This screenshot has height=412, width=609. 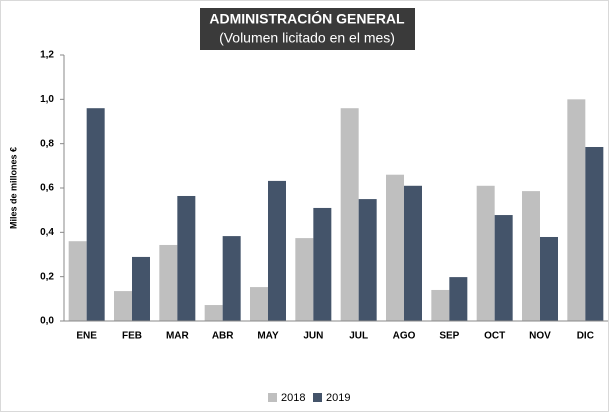 What do you see at coordinates (307, 38) in the screenshot?
I see `chart-subtitle: (Volumen licitado en el mes)` at bounding box center [307, 38].